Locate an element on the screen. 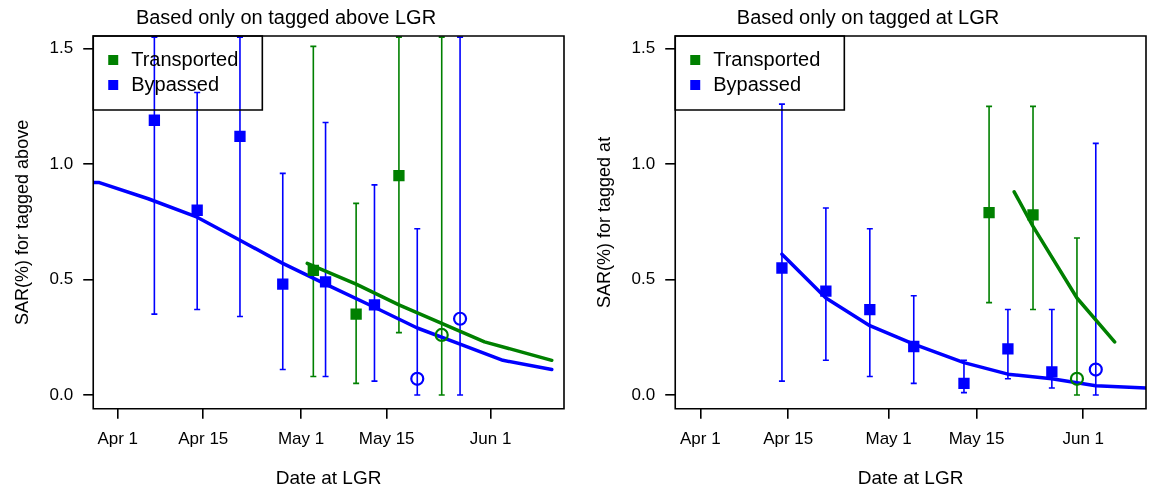 This screenshot has height=502, width=1165. y-axis-title: SAR(%) for tagged above is located at coordinates (21, 222).